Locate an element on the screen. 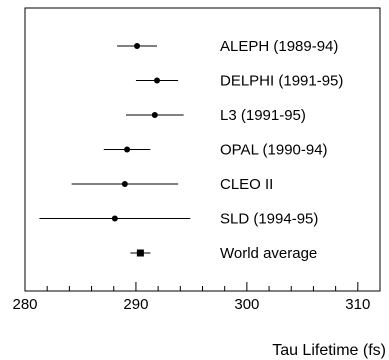 This screenshot has height=360, width=389. x-axis: 280 290 300 310 is located at coordinates (191, 297).